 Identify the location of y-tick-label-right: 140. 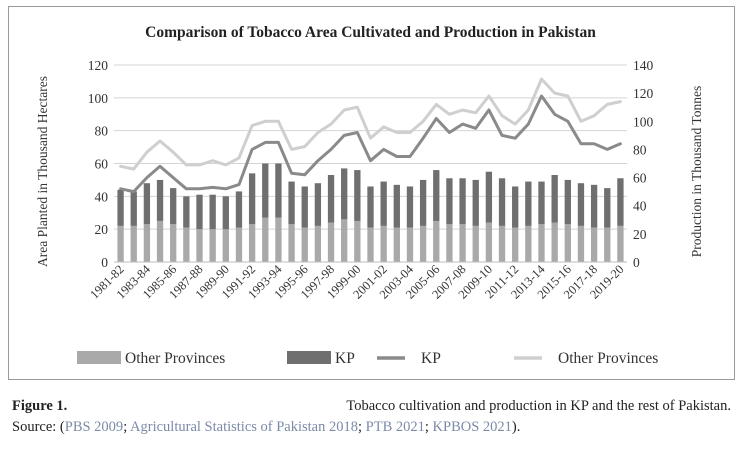
(643, 65).